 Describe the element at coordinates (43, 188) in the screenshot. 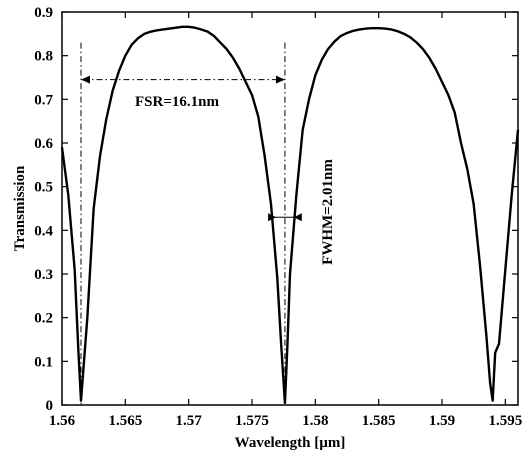

I see `y-tick-label: 0.5` at that location.